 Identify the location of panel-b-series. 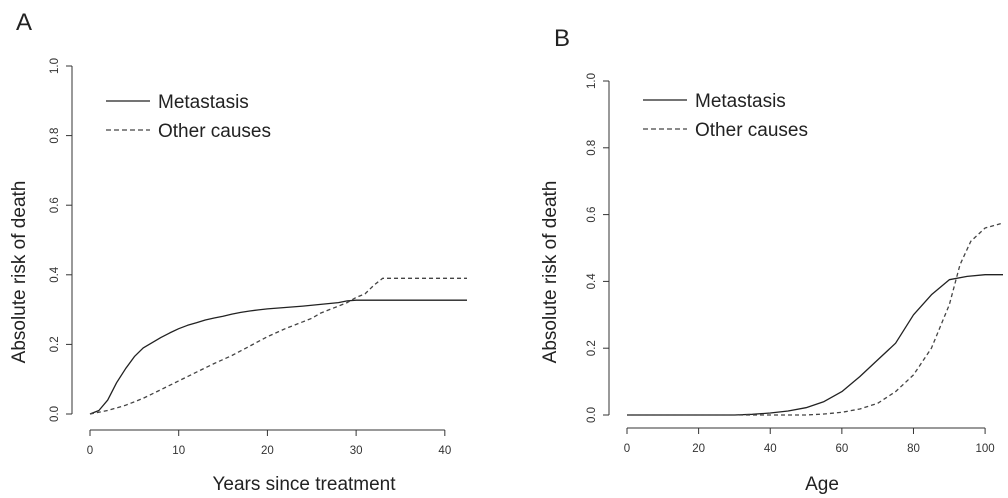
(815, 319).